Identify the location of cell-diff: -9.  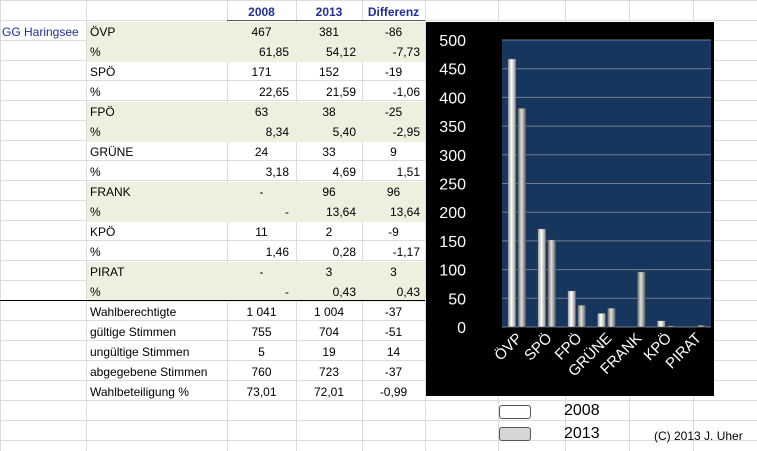
(393, 232).